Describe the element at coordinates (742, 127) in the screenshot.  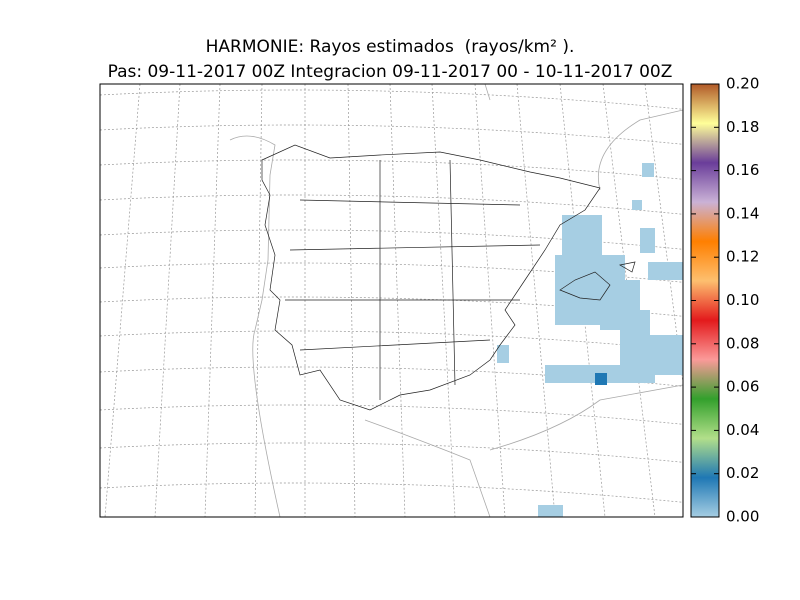
I see `colorbar-tick-label: 0.18` at that location.